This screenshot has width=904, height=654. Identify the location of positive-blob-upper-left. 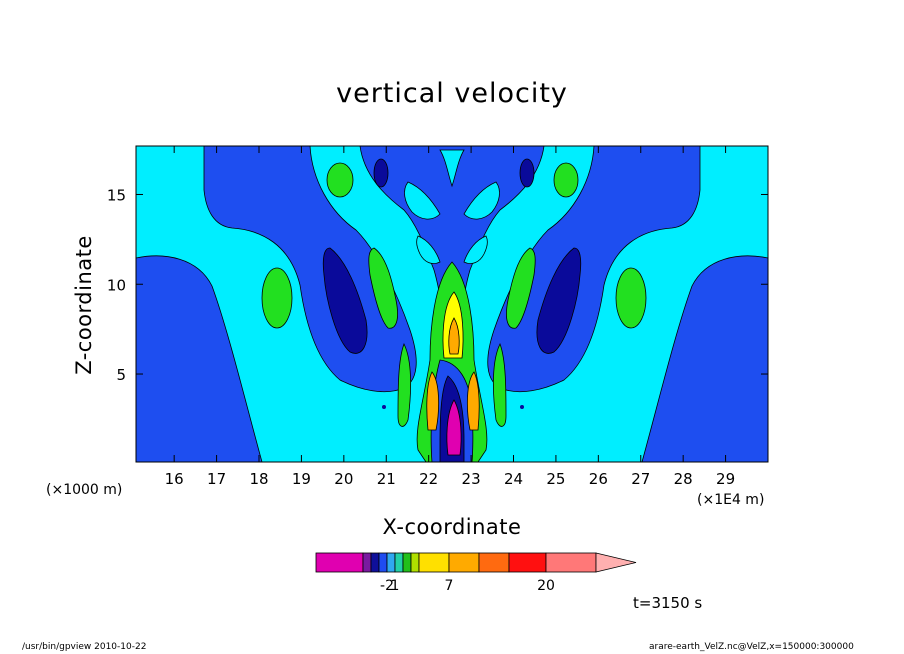
(340, 180).